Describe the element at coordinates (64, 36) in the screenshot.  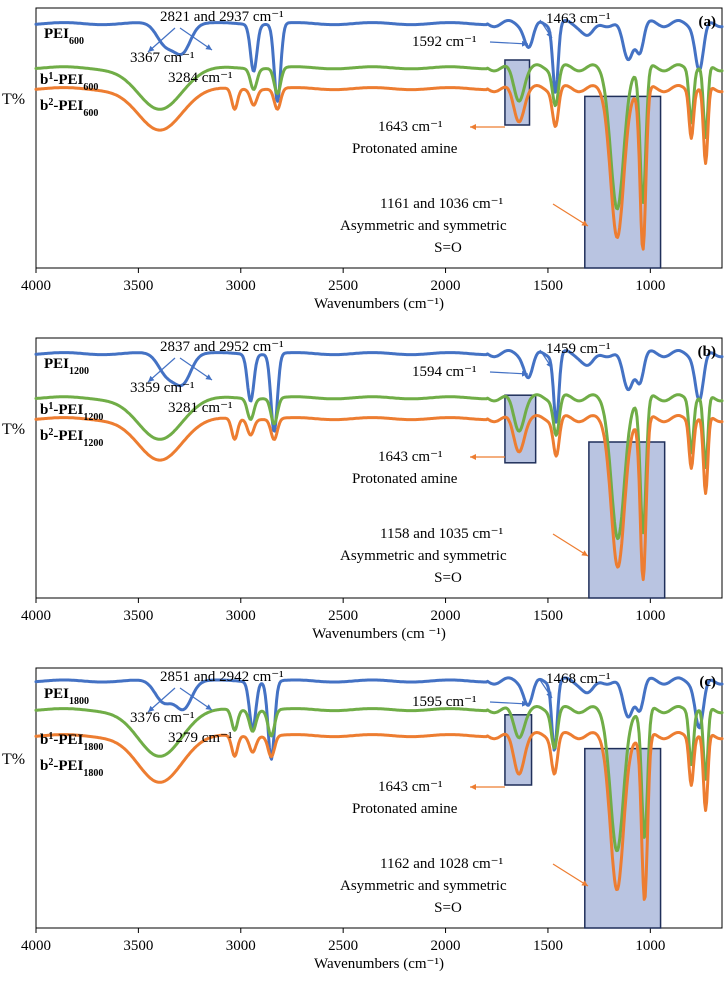
I see `series-label-1: PEI600` at that location.